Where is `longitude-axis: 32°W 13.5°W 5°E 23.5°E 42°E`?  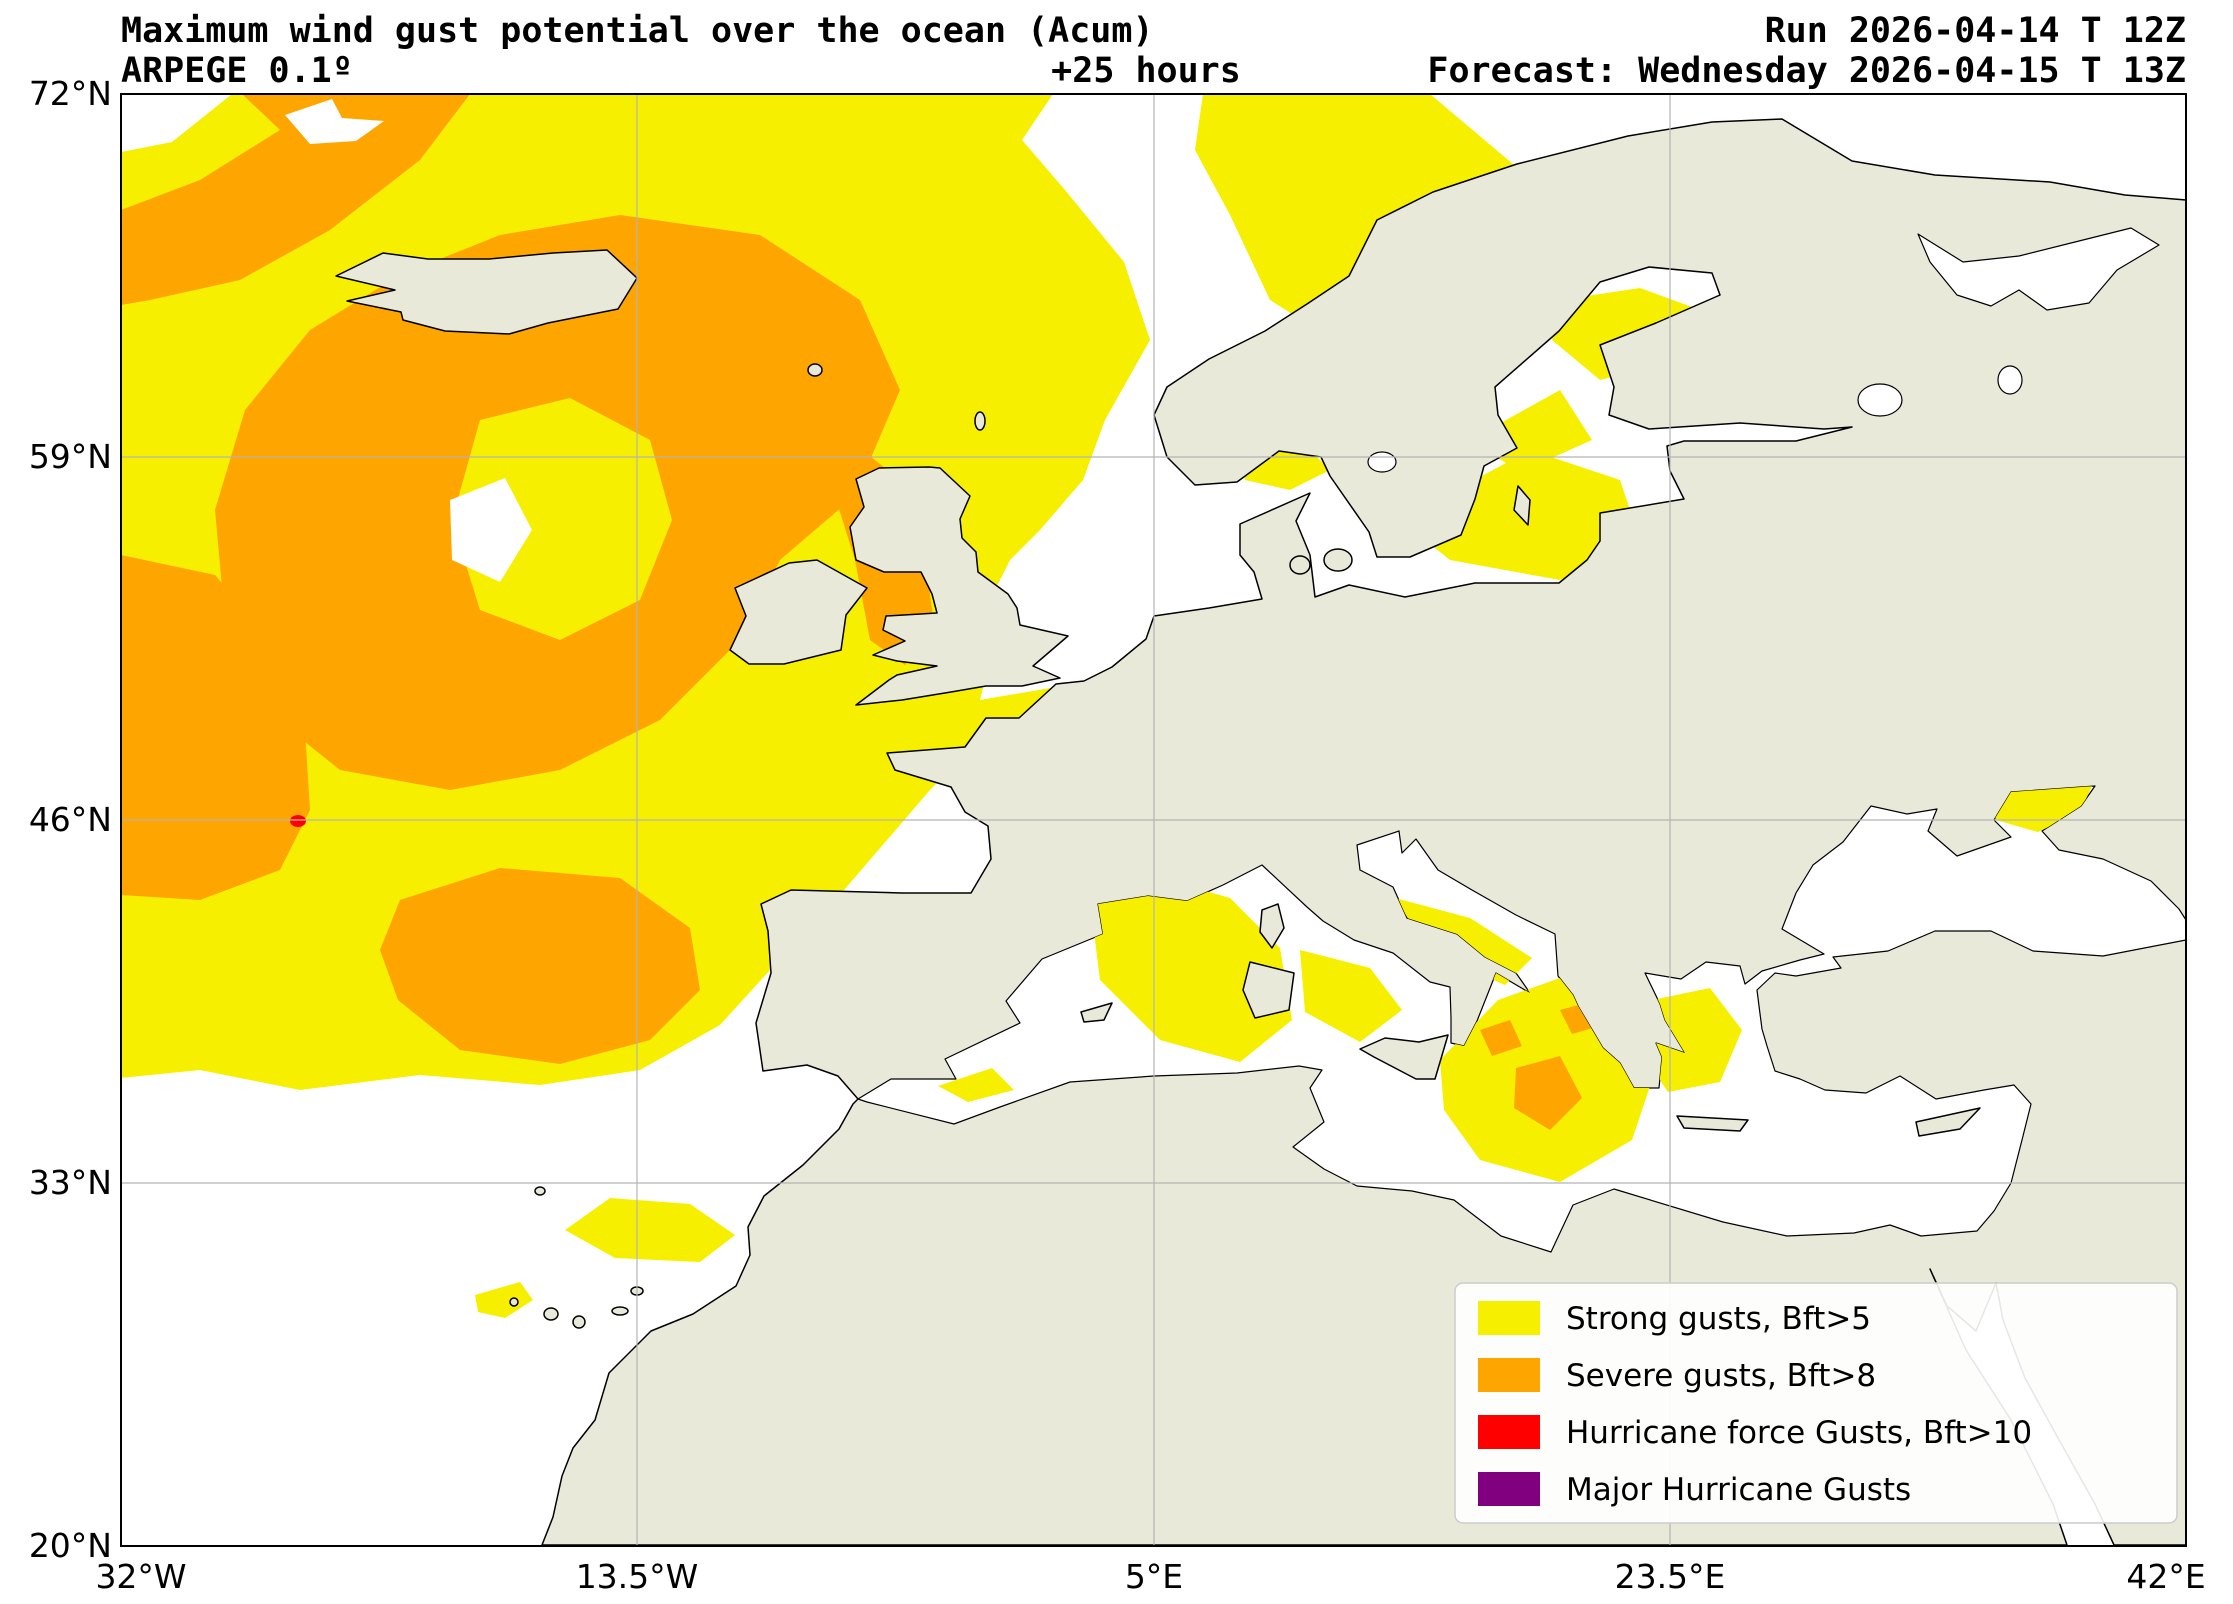 longitude-axis: 32°W 13.5°W 5°E 23.5°E 42°E is located at coordinates (1150, 1576).